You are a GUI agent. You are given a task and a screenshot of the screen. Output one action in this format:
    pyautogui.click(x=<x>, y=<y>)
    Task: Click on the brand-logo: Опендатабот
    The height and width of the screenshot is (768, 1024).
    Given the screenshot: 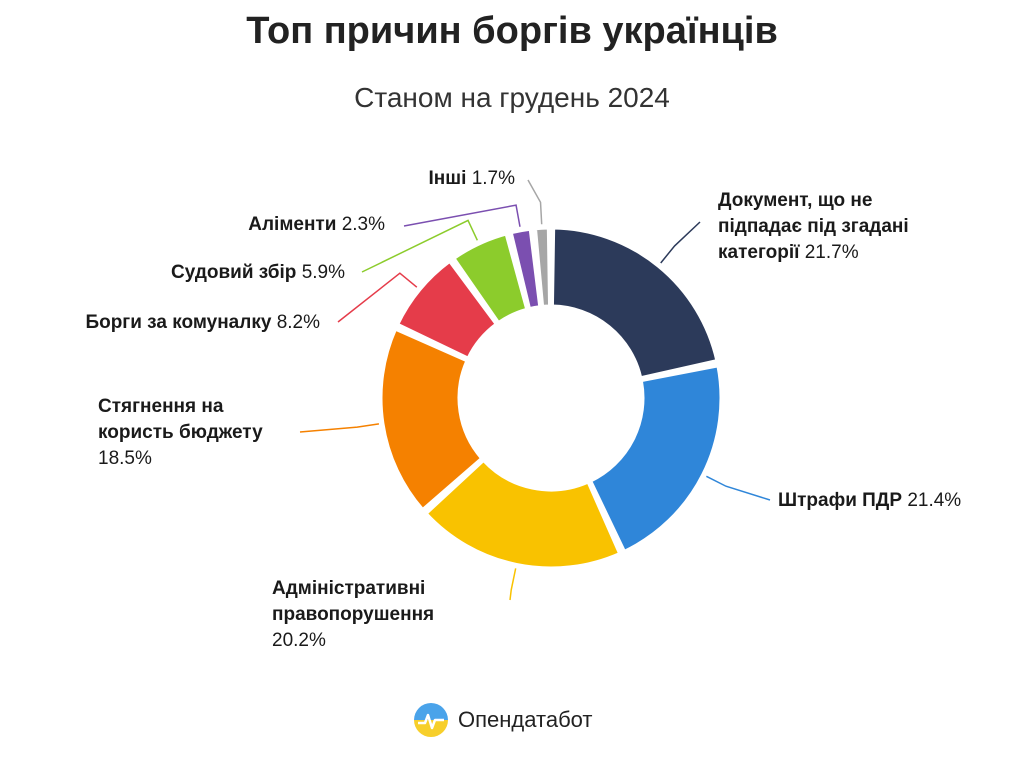 What is the action you would take?
    pyautogui.click(x=502, y=720)
    